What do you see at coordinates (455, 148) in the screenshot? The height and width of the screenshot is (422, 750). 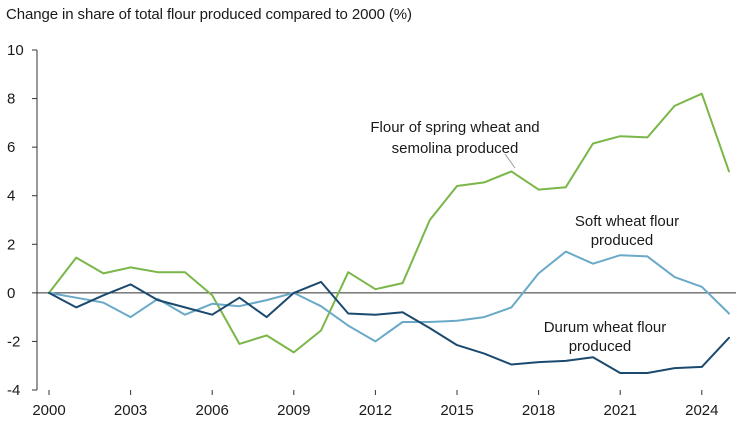 I see `spring-annotation-line-2: semolina produced` at bounding box center [455, 148].